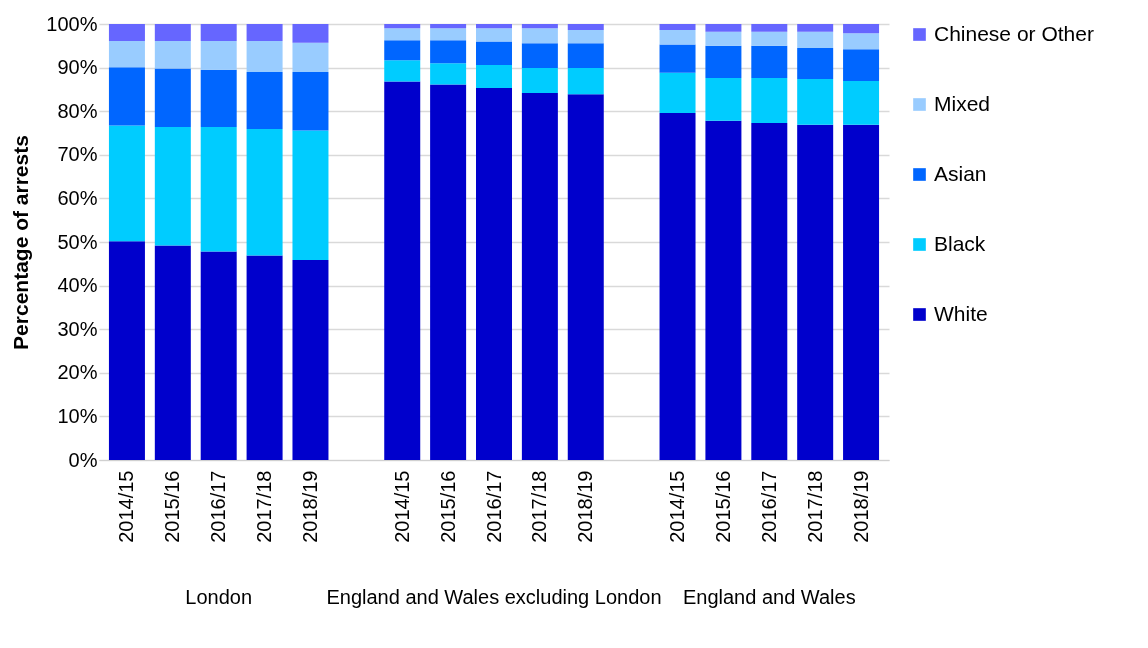  I want to click on y-tick-label: 30%, so click(77, 328).